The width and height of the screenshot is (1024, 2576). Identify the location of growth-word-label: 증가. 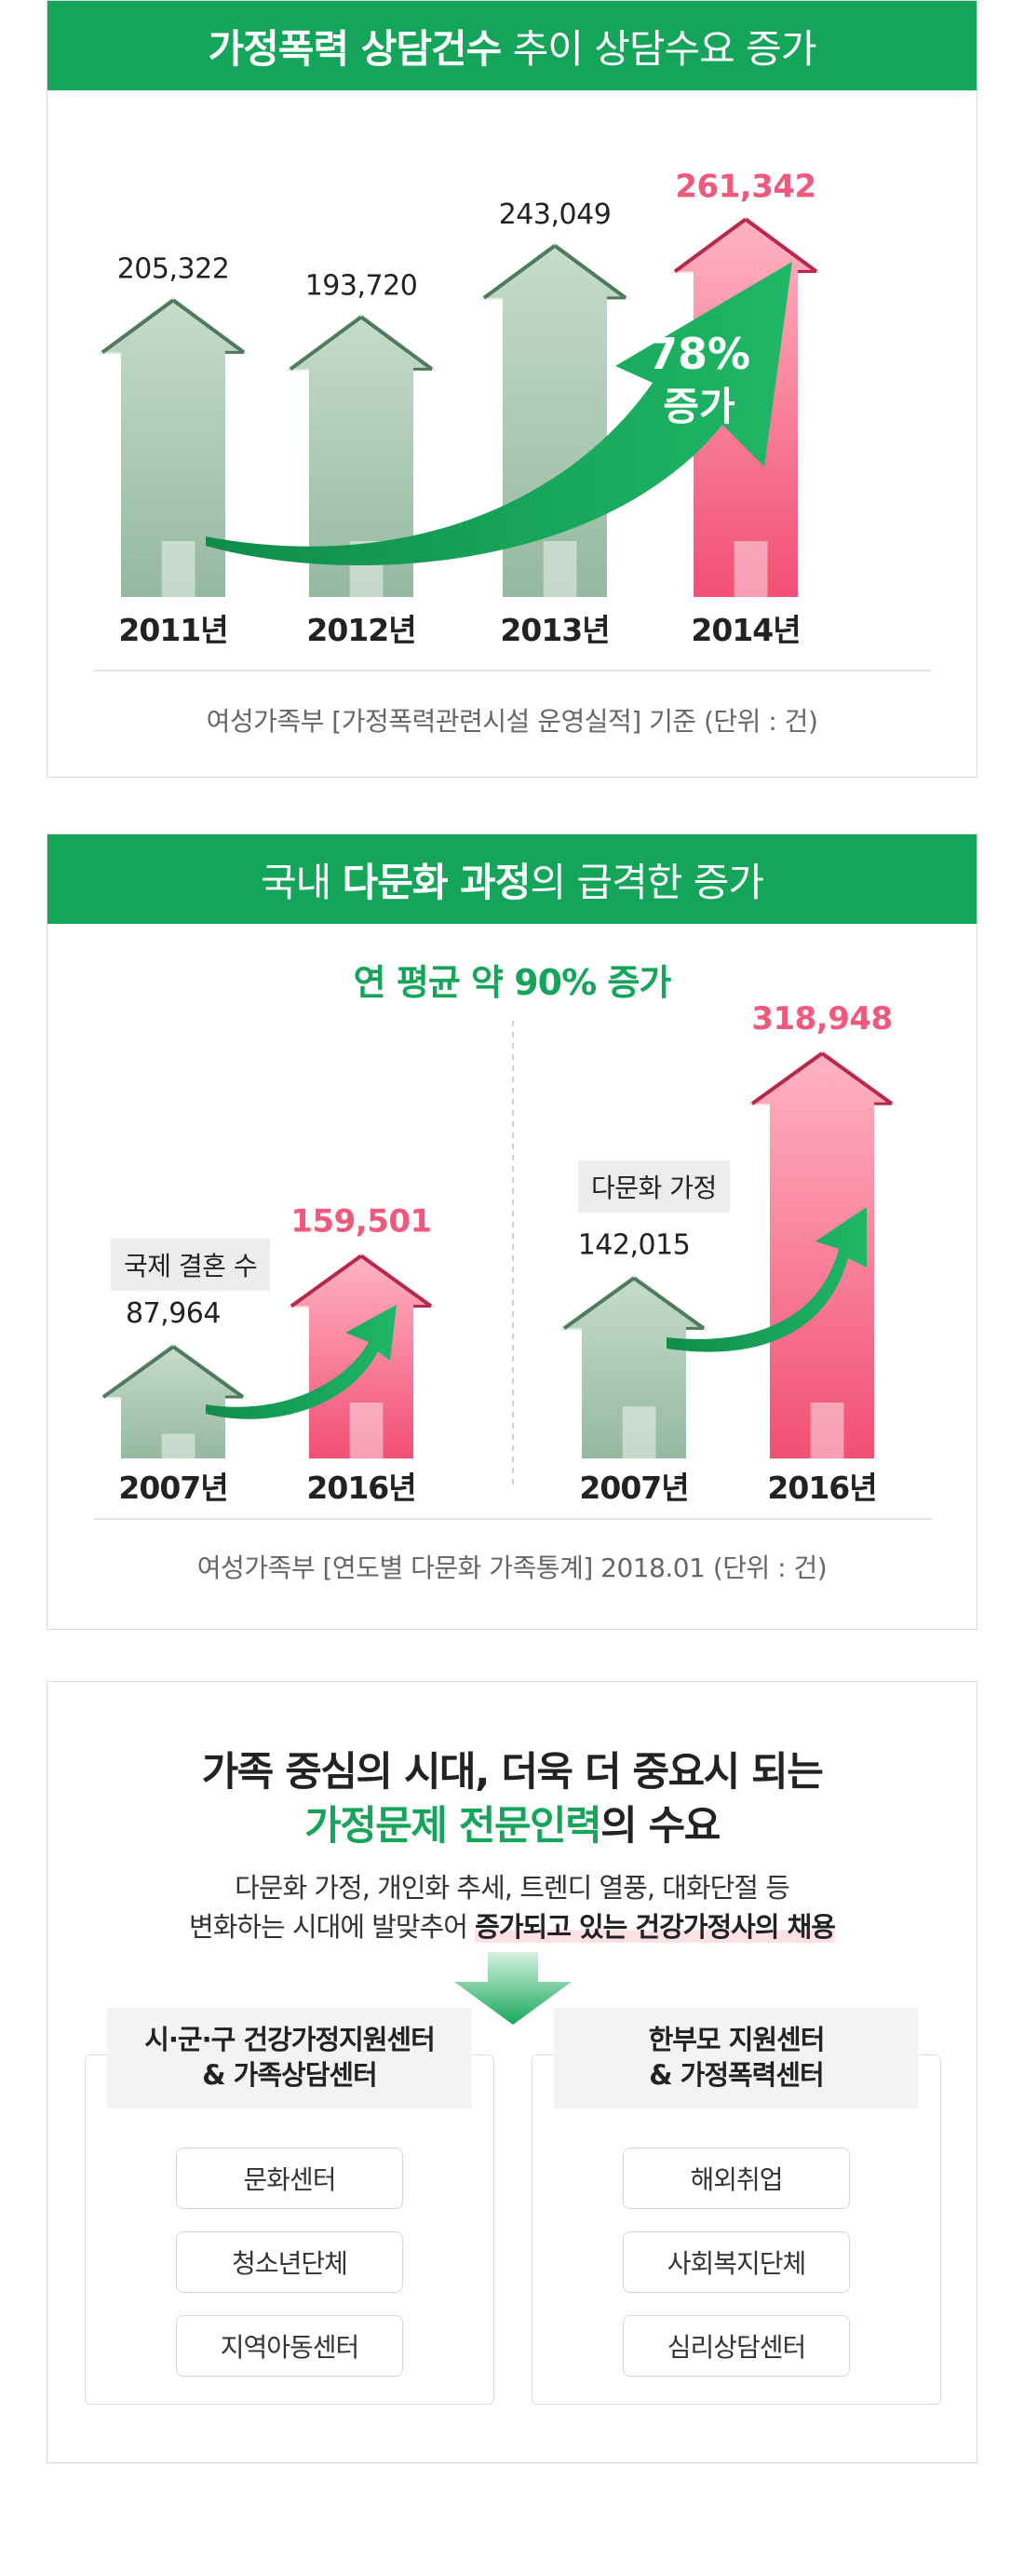
(698, 406).